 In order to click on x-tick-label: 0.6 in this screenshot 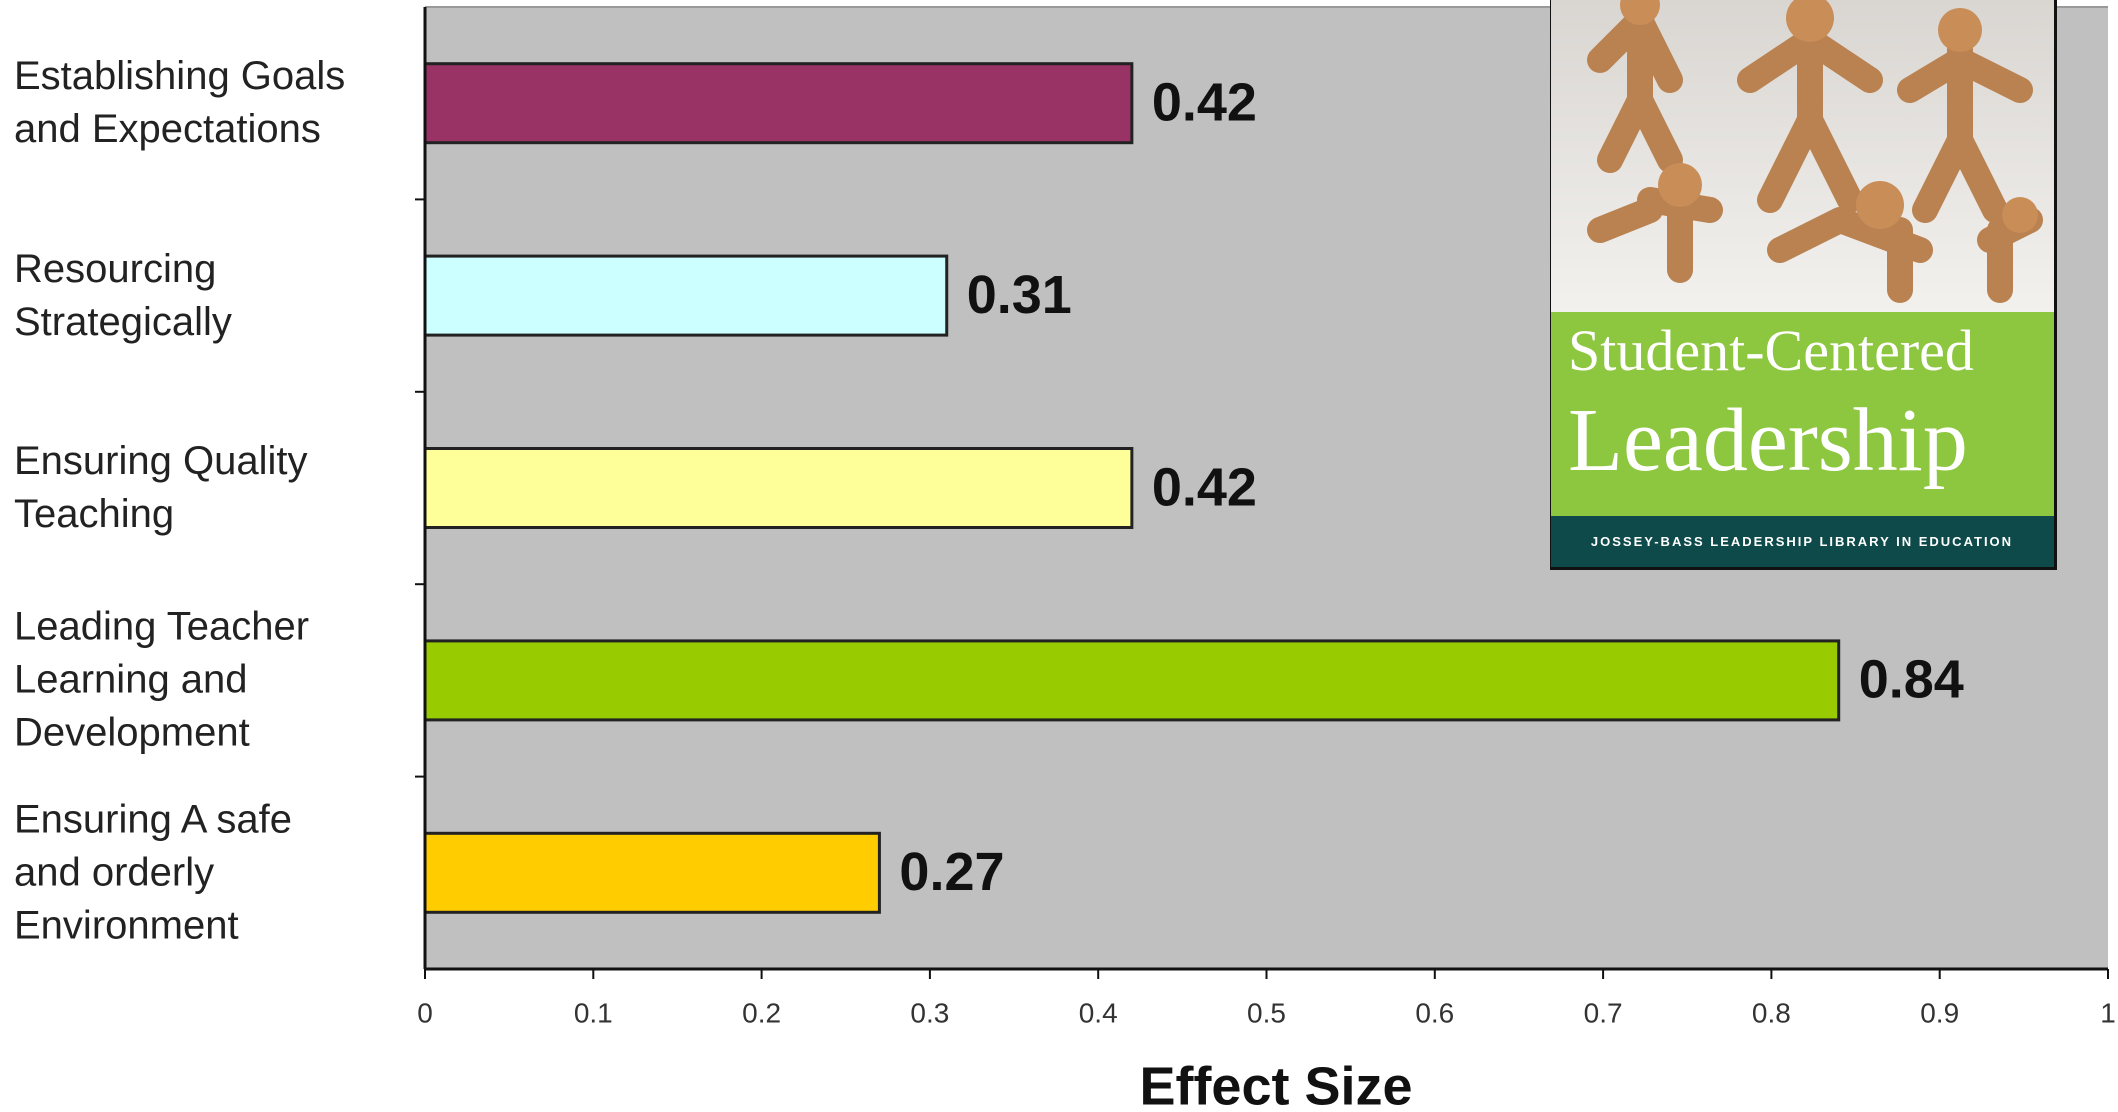, I will do `click(1434, 1012)`.